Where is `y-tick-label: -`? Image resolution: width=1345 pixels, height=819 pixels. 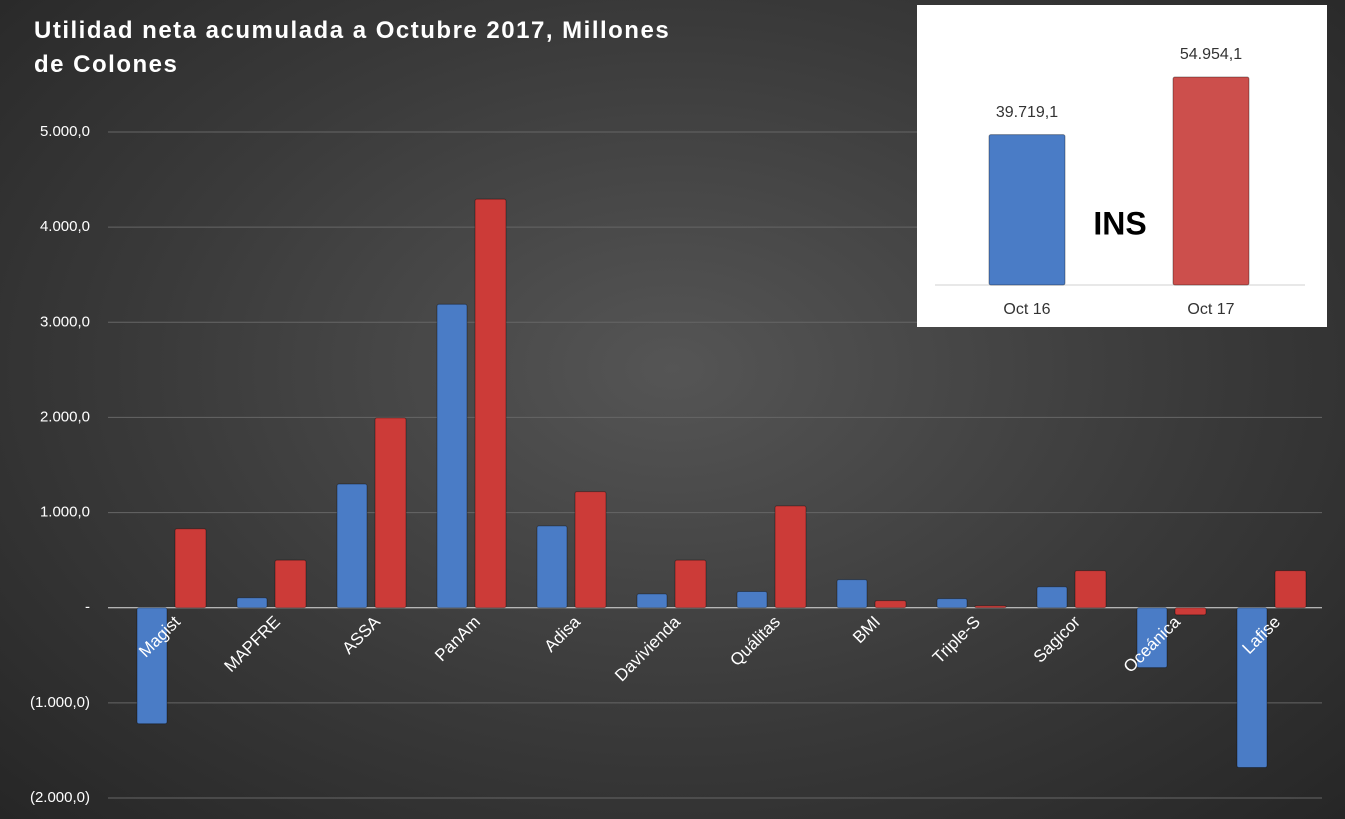 y-tick-label: - is located at coordinates (87, 607).